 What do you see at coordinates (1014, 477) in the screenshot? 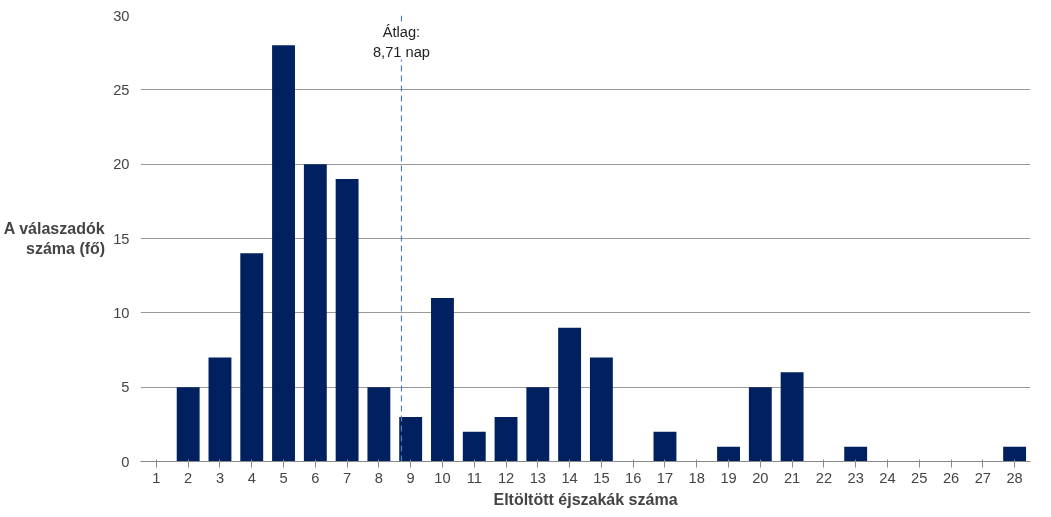
I see `x-tick-label: 28` at bounding box center [1014, 477].